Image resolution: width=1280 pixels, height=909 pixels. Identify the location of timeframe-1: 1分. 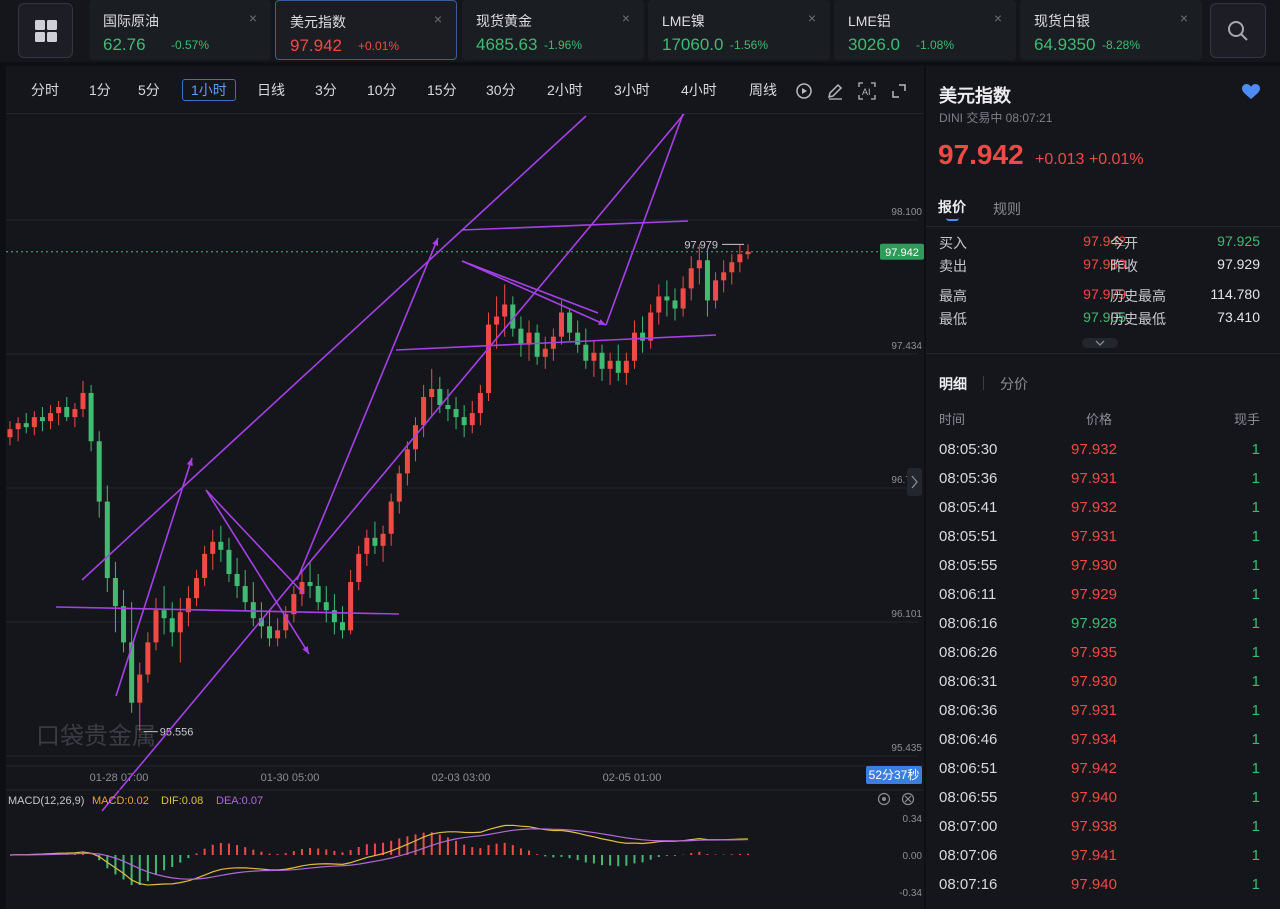
(100, 90).